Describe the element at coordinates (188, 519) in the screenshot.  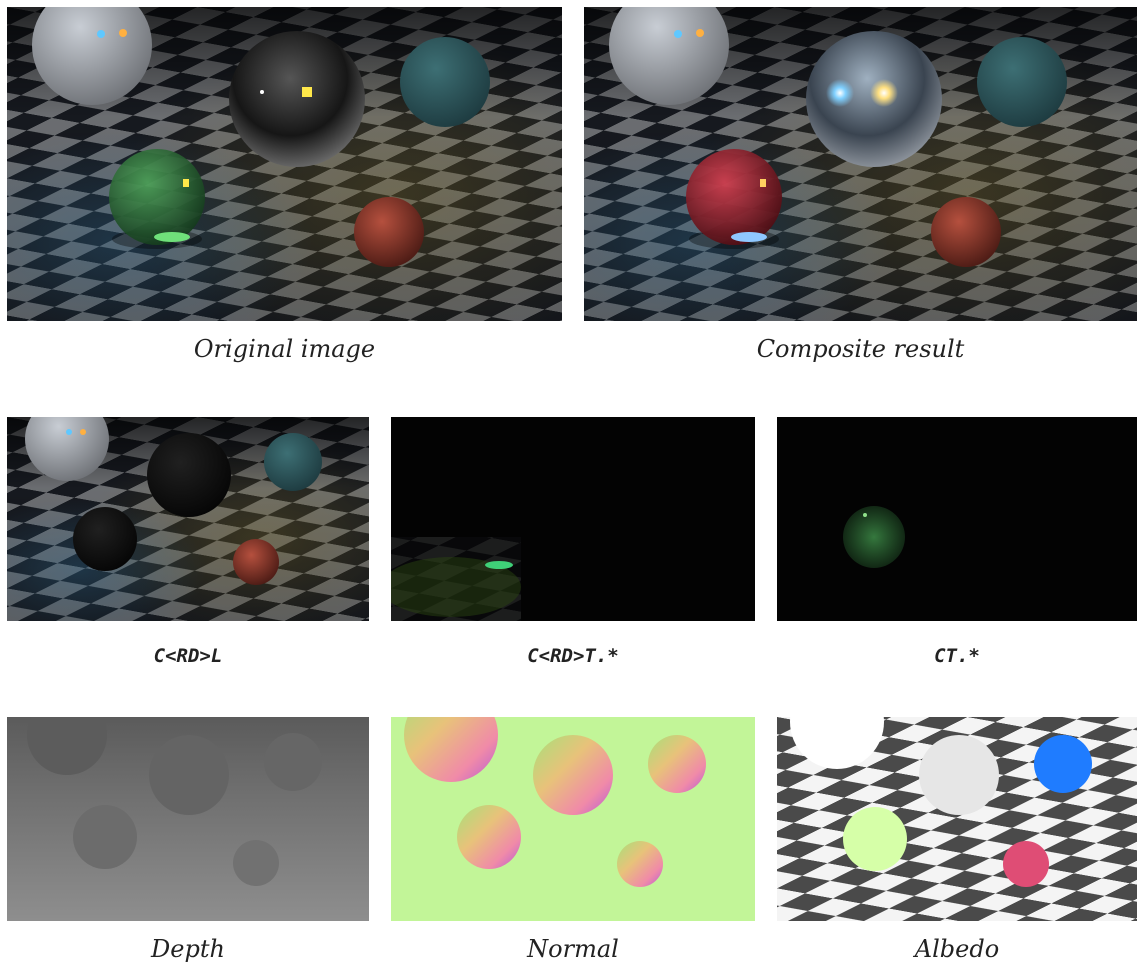
I see `crdl-panel` at that location.